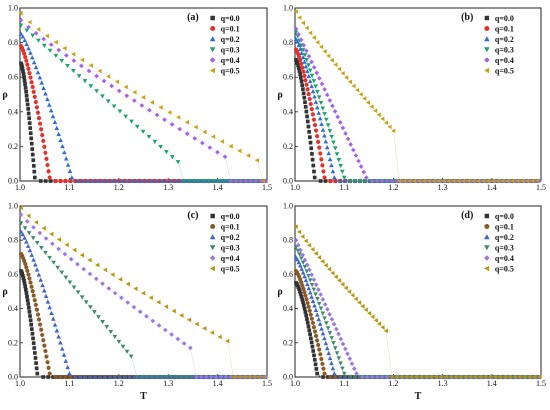  Describe the element at coordinates (69, 383) in the screenshot. I see `x-tick-label: 1.1` at that location.